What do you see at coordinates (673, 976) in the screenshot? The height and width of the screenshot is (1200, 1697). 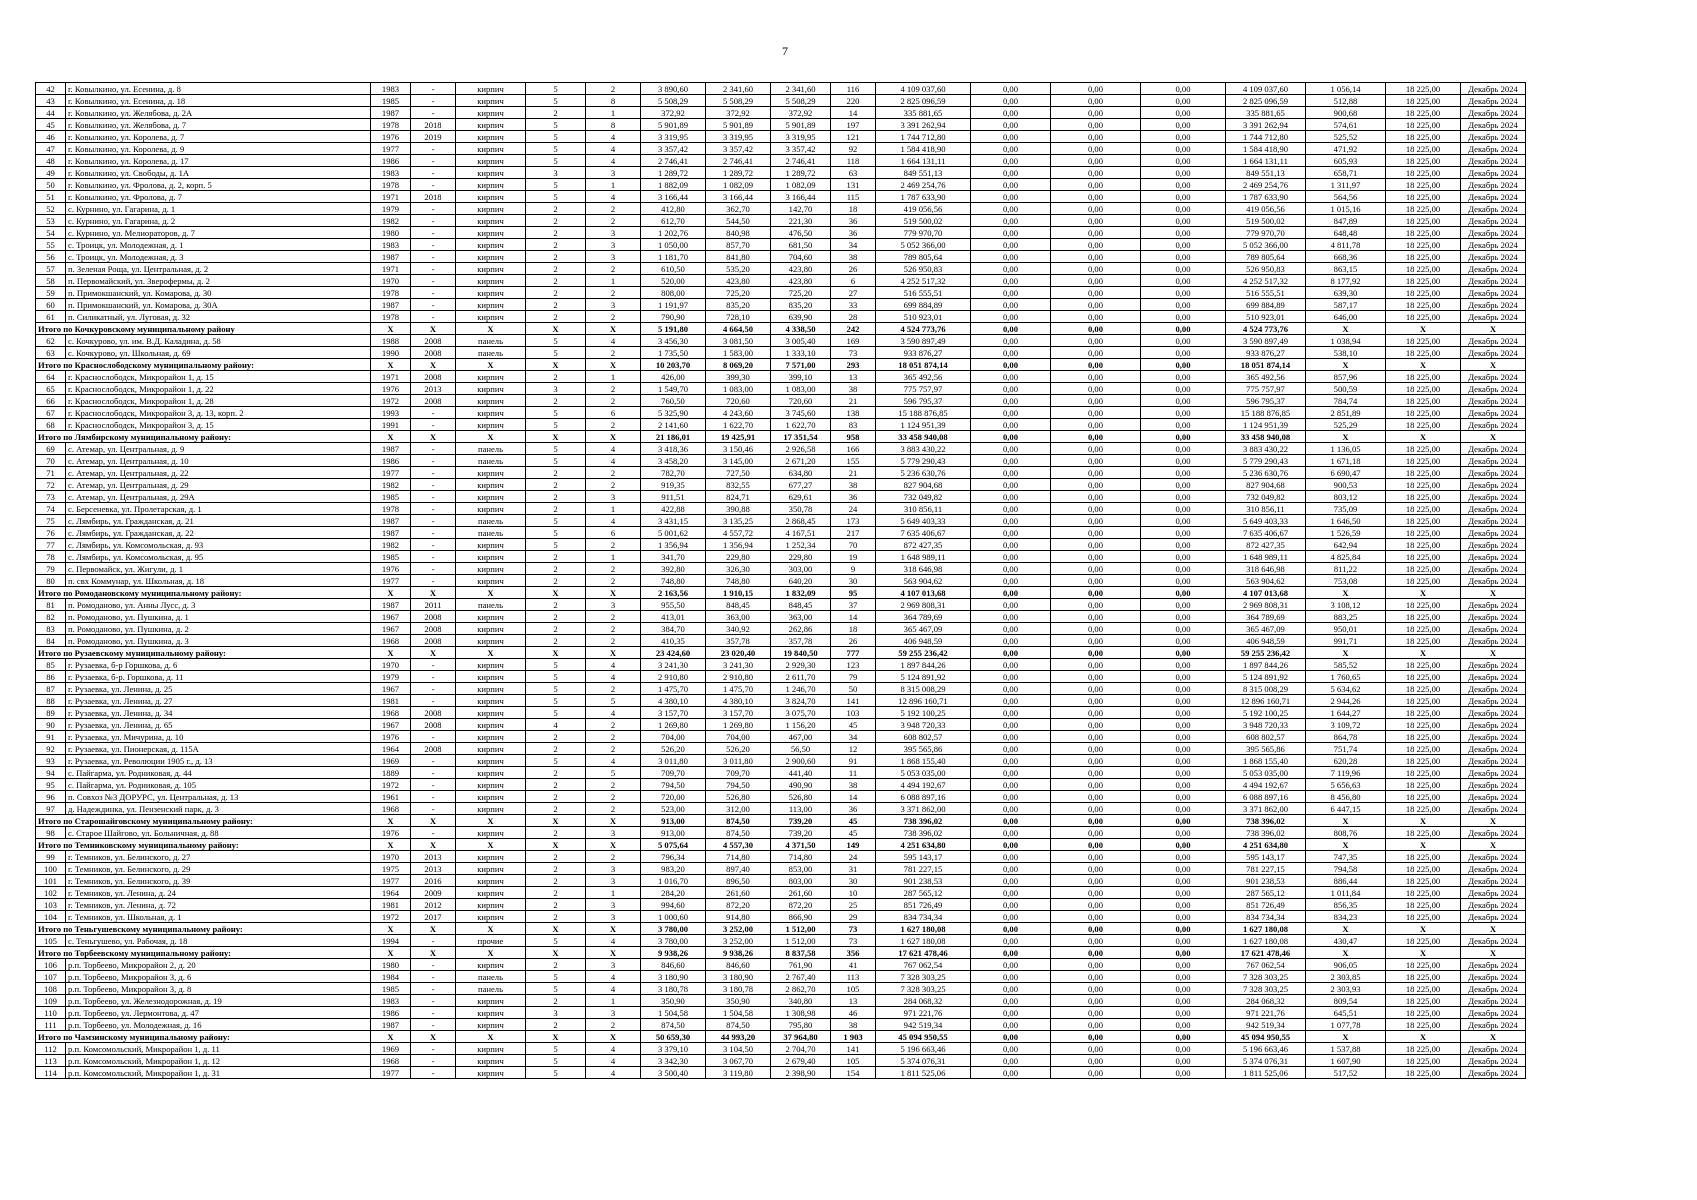 I see `total-area-cell: 3 180,90` at bounding box center [673, 976].